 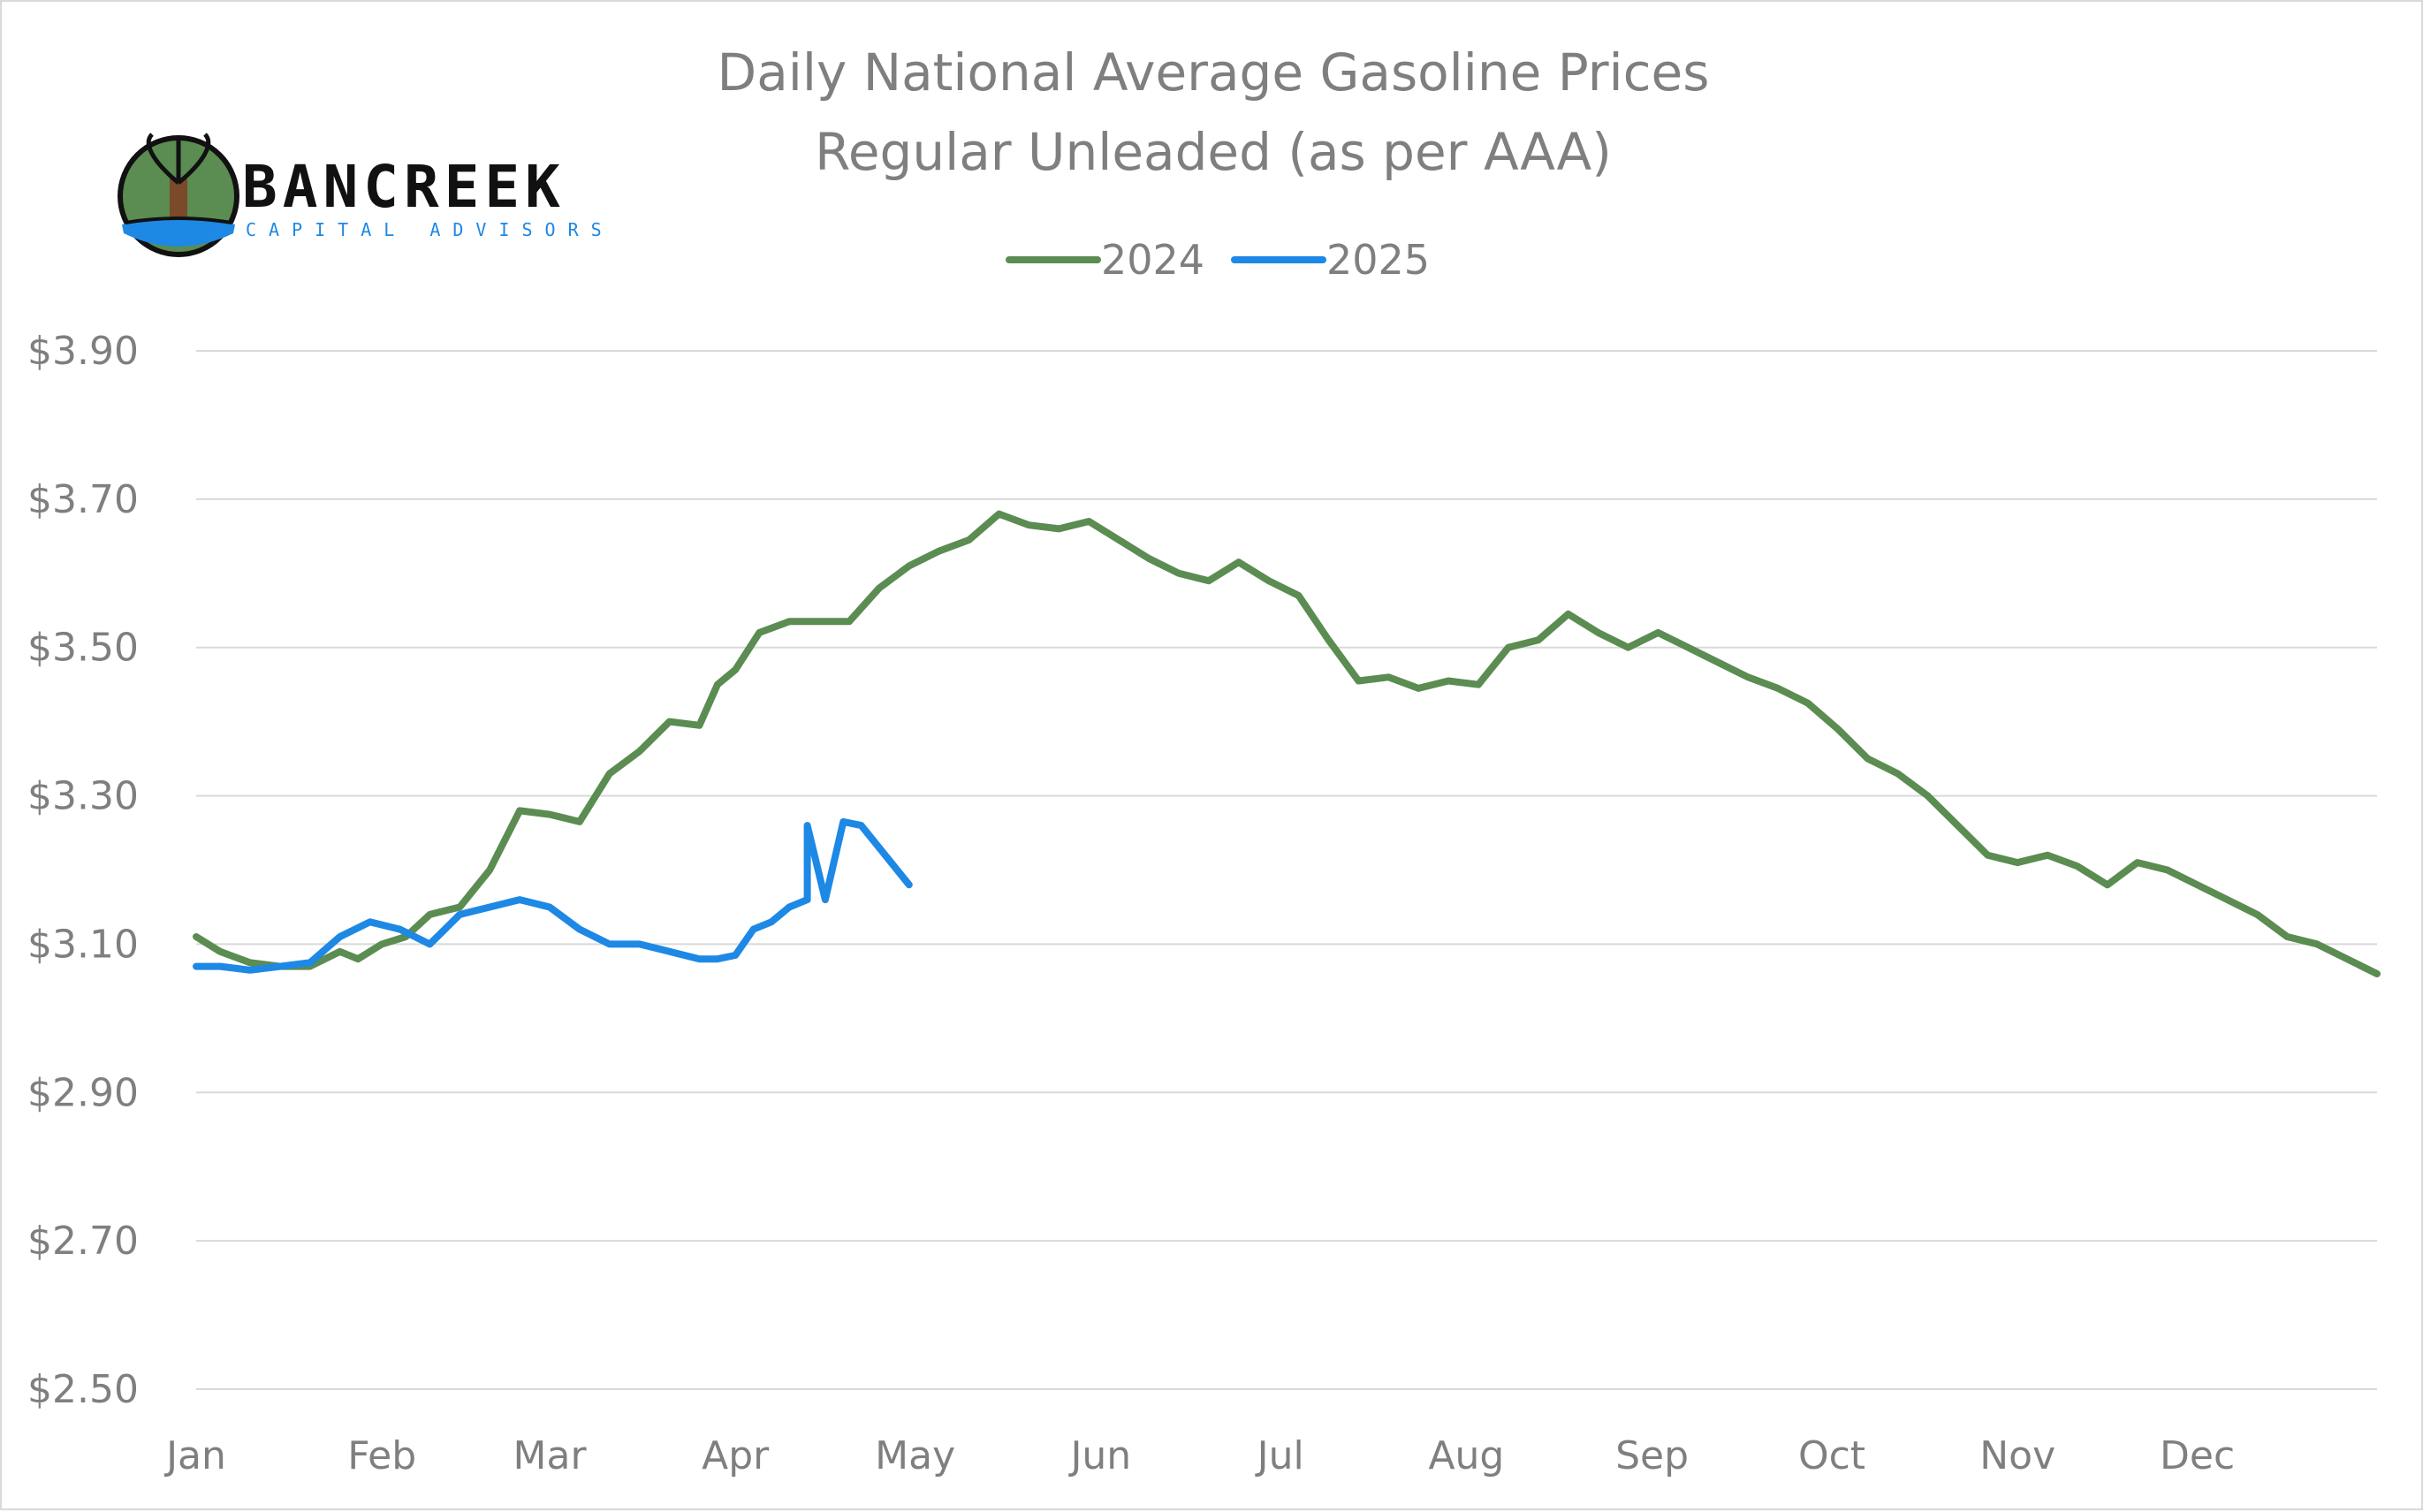 What do you see at coordinates (1099, 1455) in the screenshot?
I see `x-tick-label: Jun` at bounding box center [1099, 1455].